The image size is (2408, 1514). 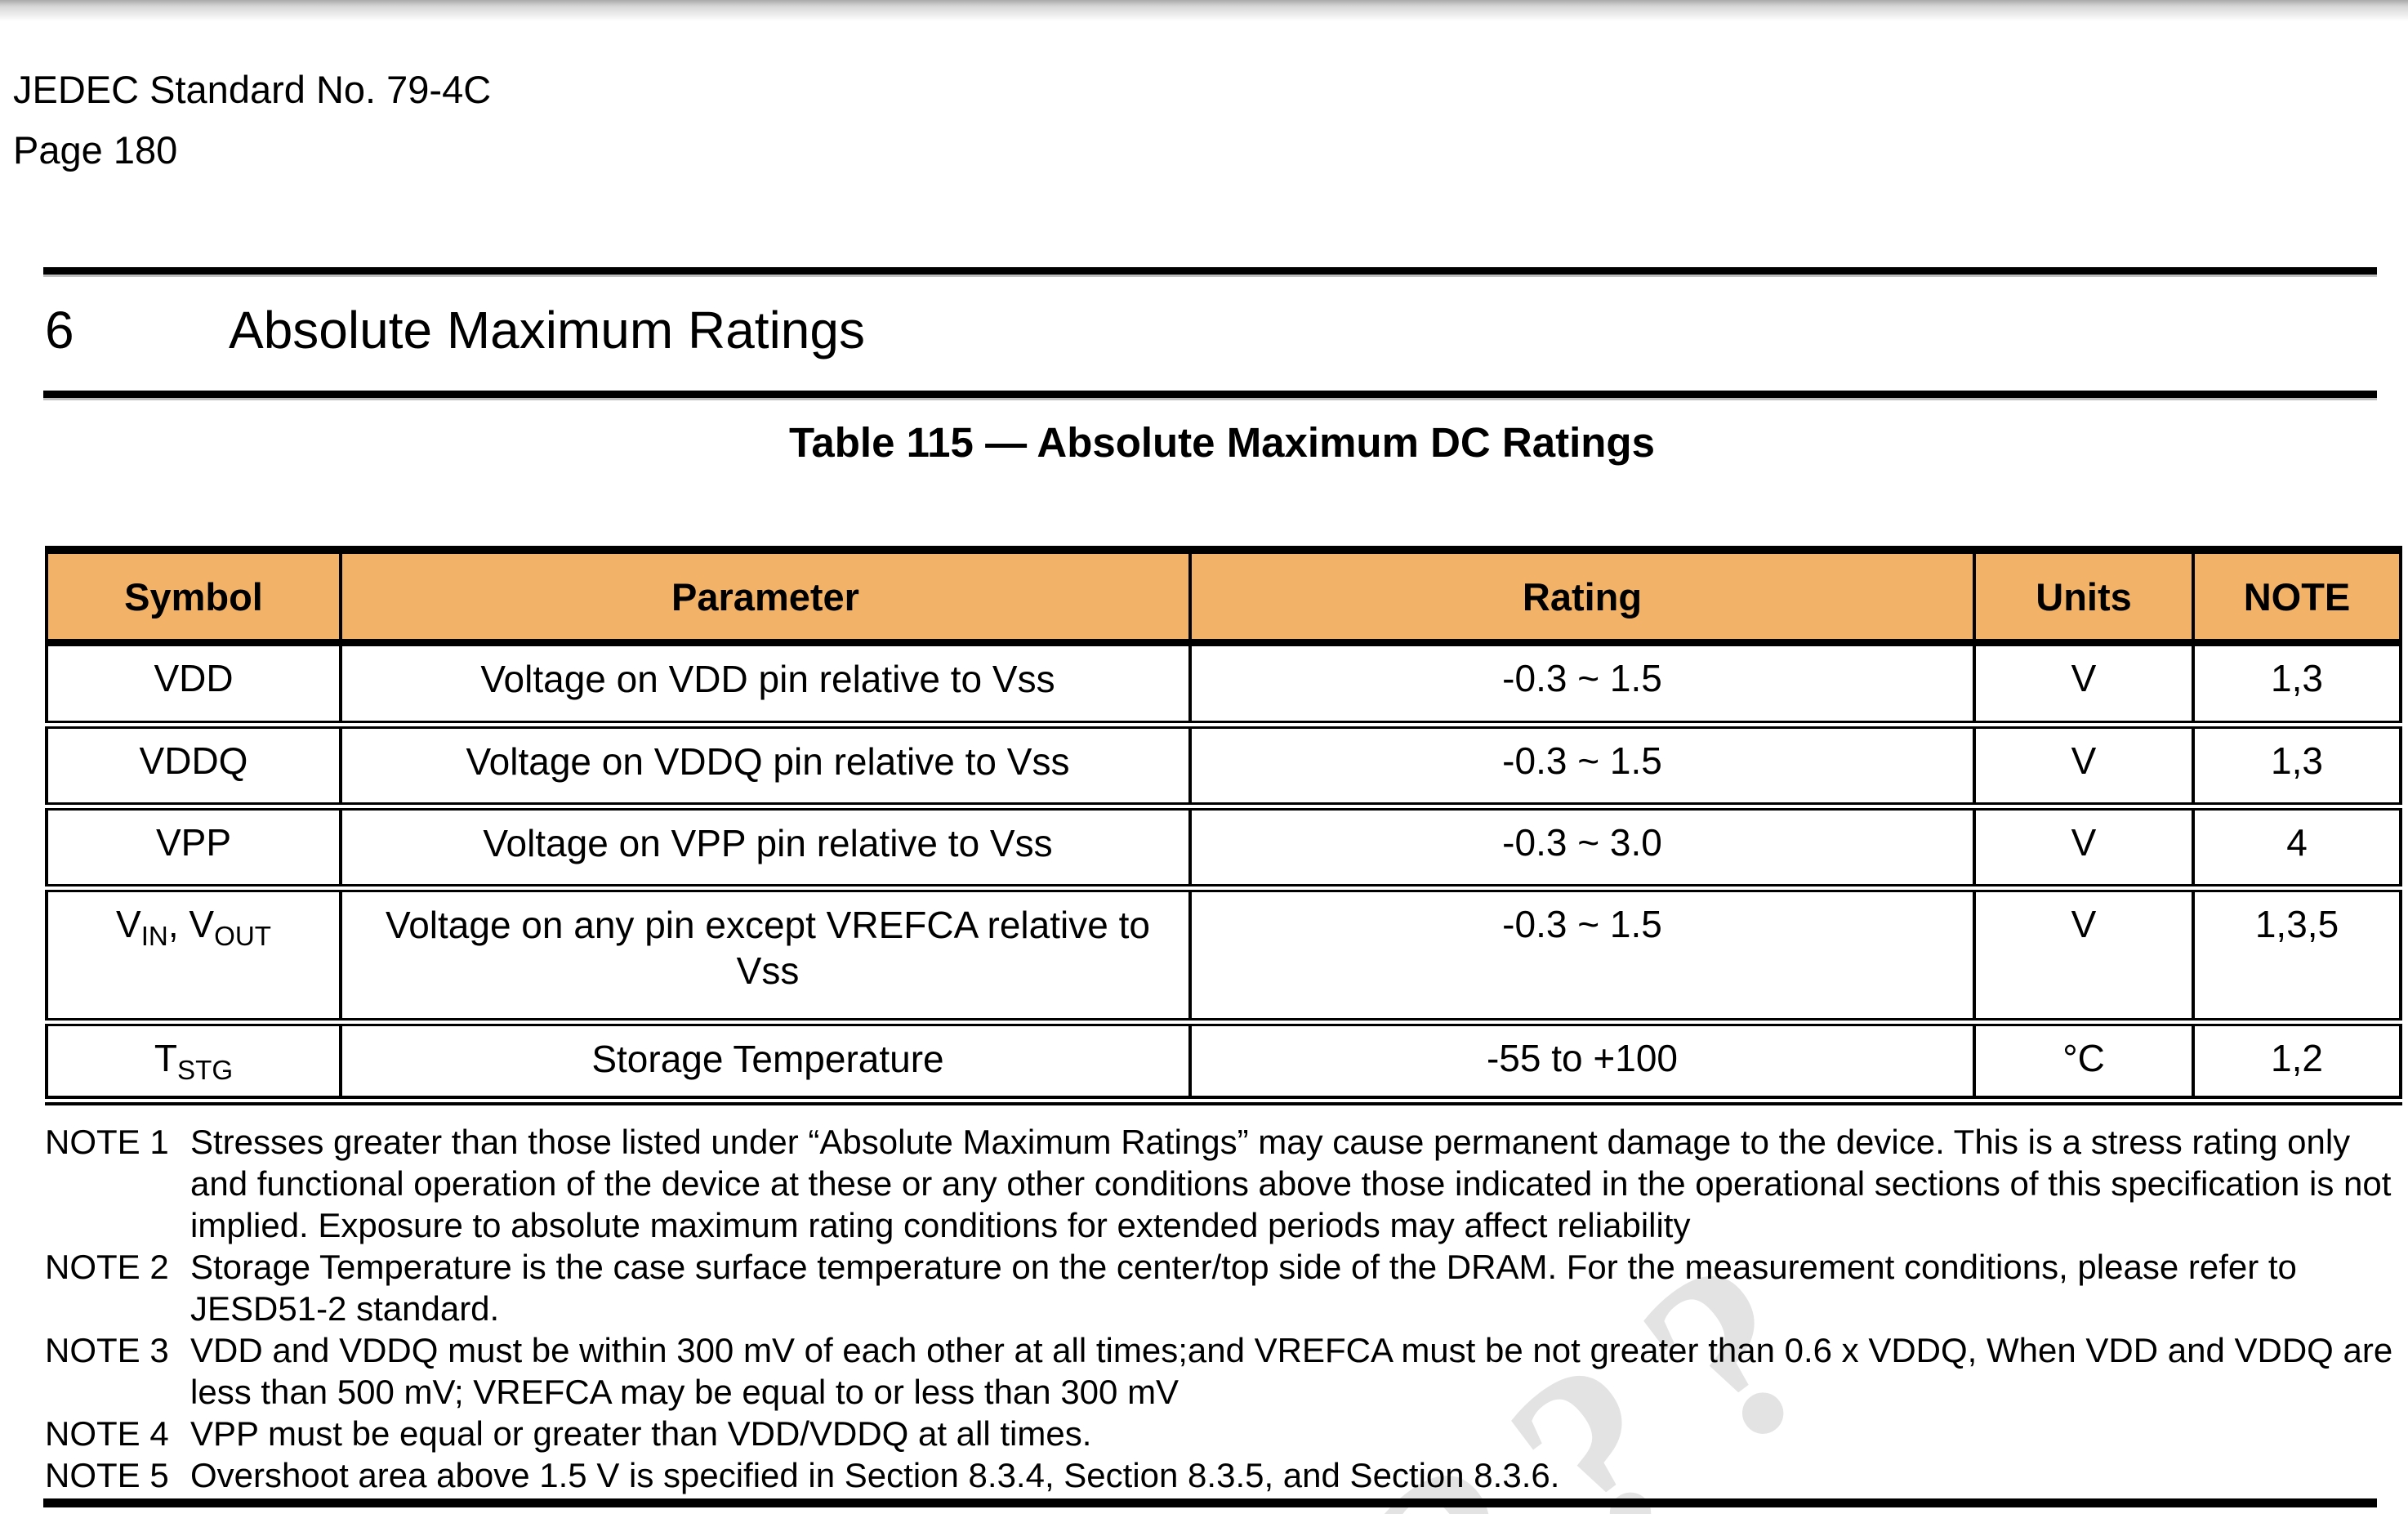 What do you see at coordinates (1582, 845) in the screenshot?
I see `cell-rating: -0.3 ~ 3.0` at bounding box center [1582, 845].